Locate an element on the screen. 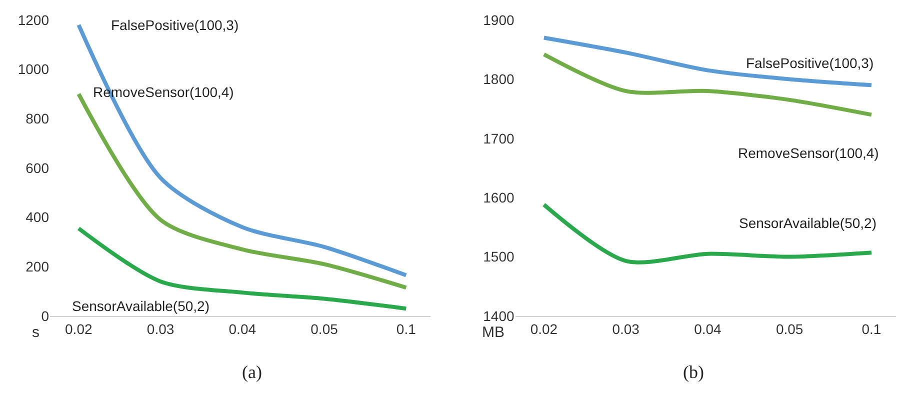 This screenshot has height=406, width=911. y-tick-label: 200 is located at coordinates (38, 266).